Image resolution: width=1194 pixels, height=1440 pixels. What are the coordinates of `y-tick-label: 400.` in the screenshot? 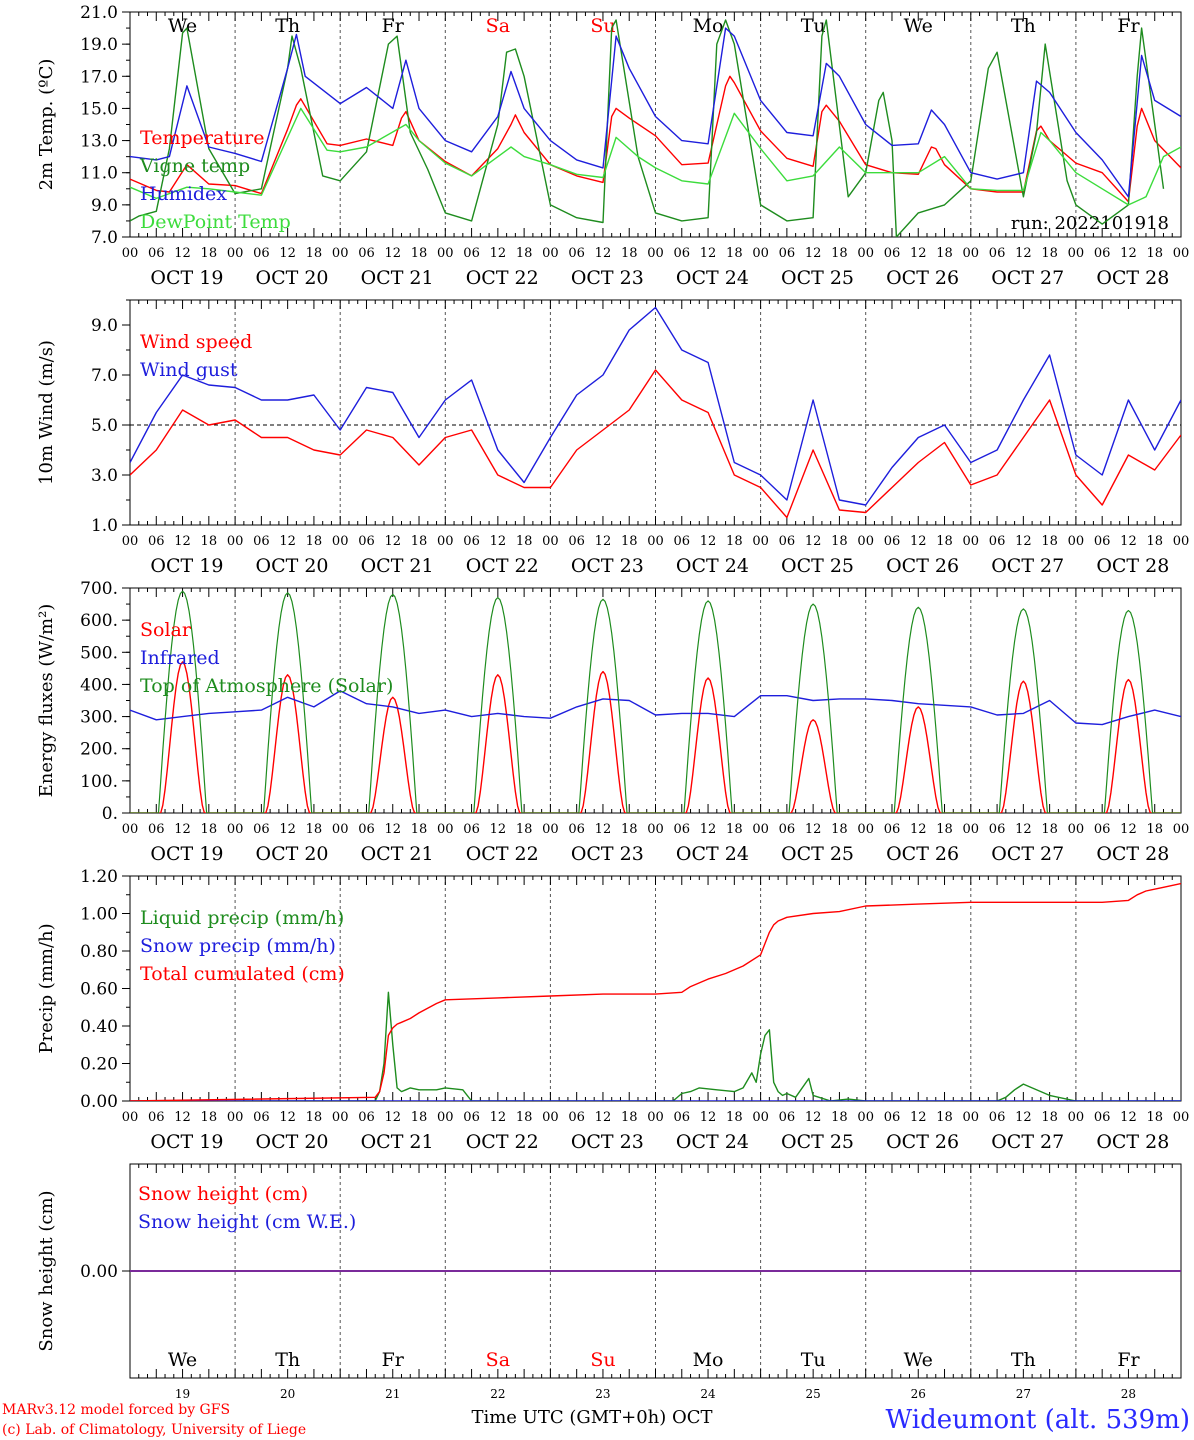 It's located at (99, 685).